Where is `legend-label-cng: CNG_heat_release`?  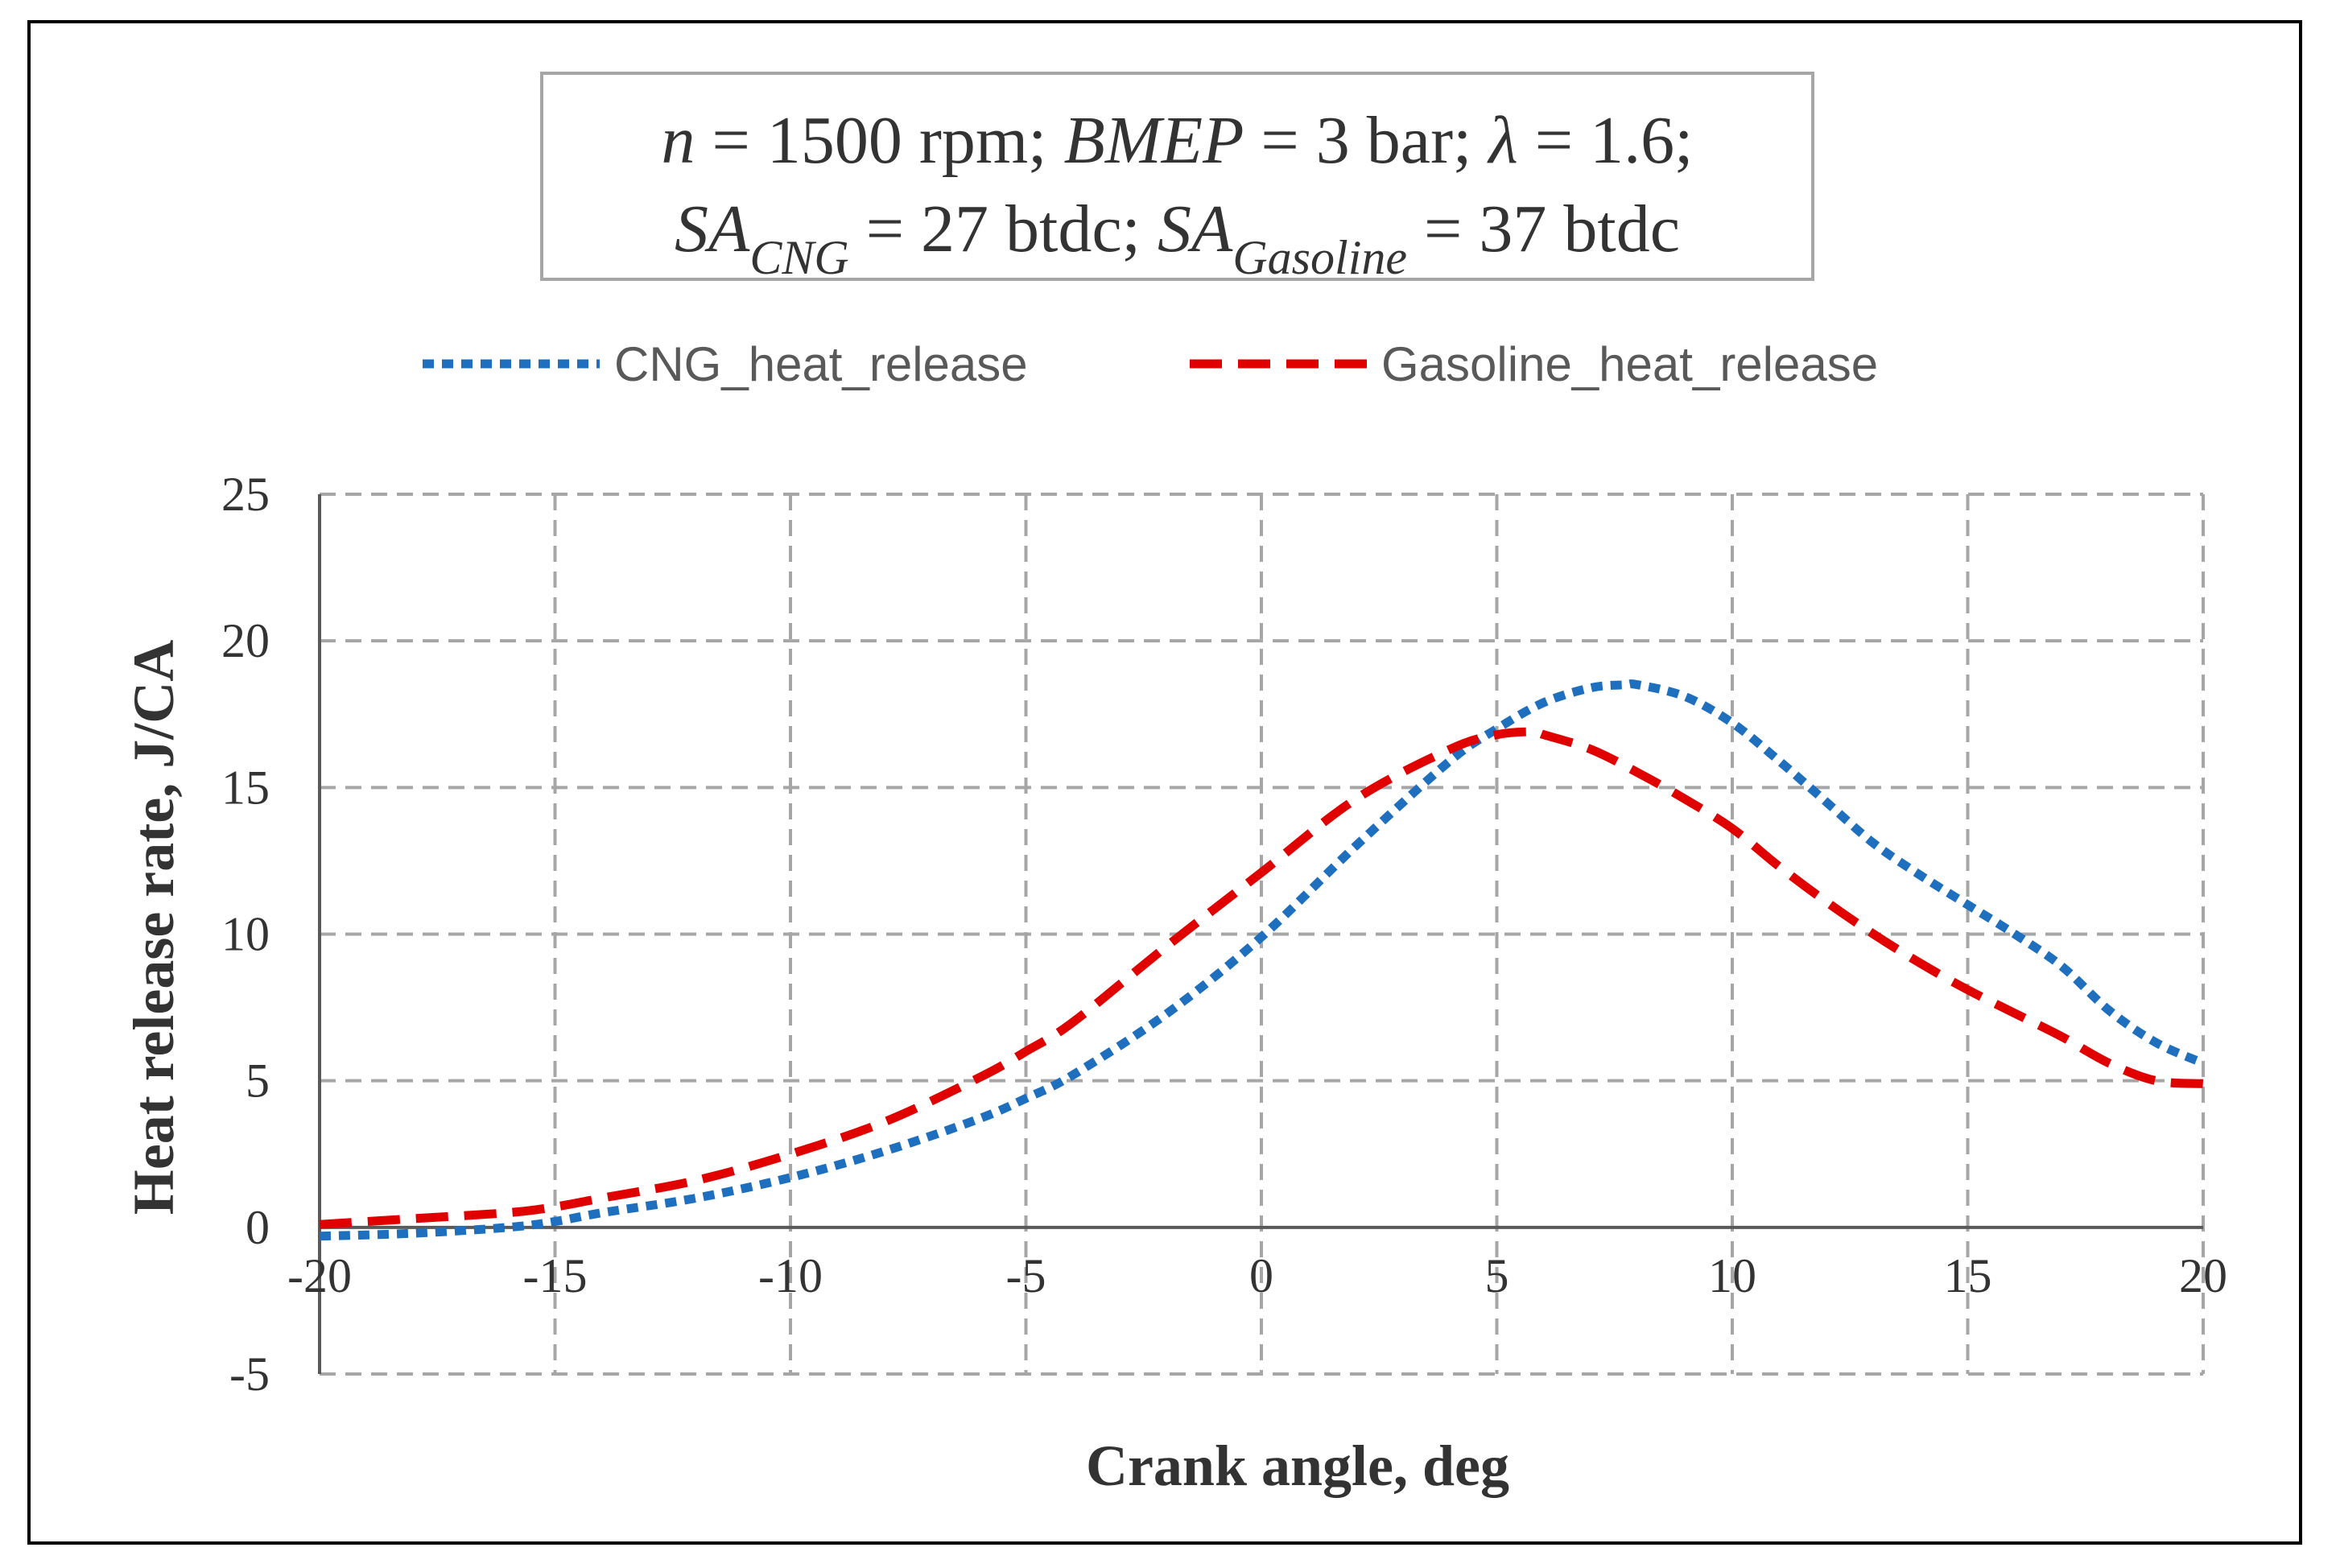
legend-label-cng: CNG_heat_release is located at coordinates (821, 364).